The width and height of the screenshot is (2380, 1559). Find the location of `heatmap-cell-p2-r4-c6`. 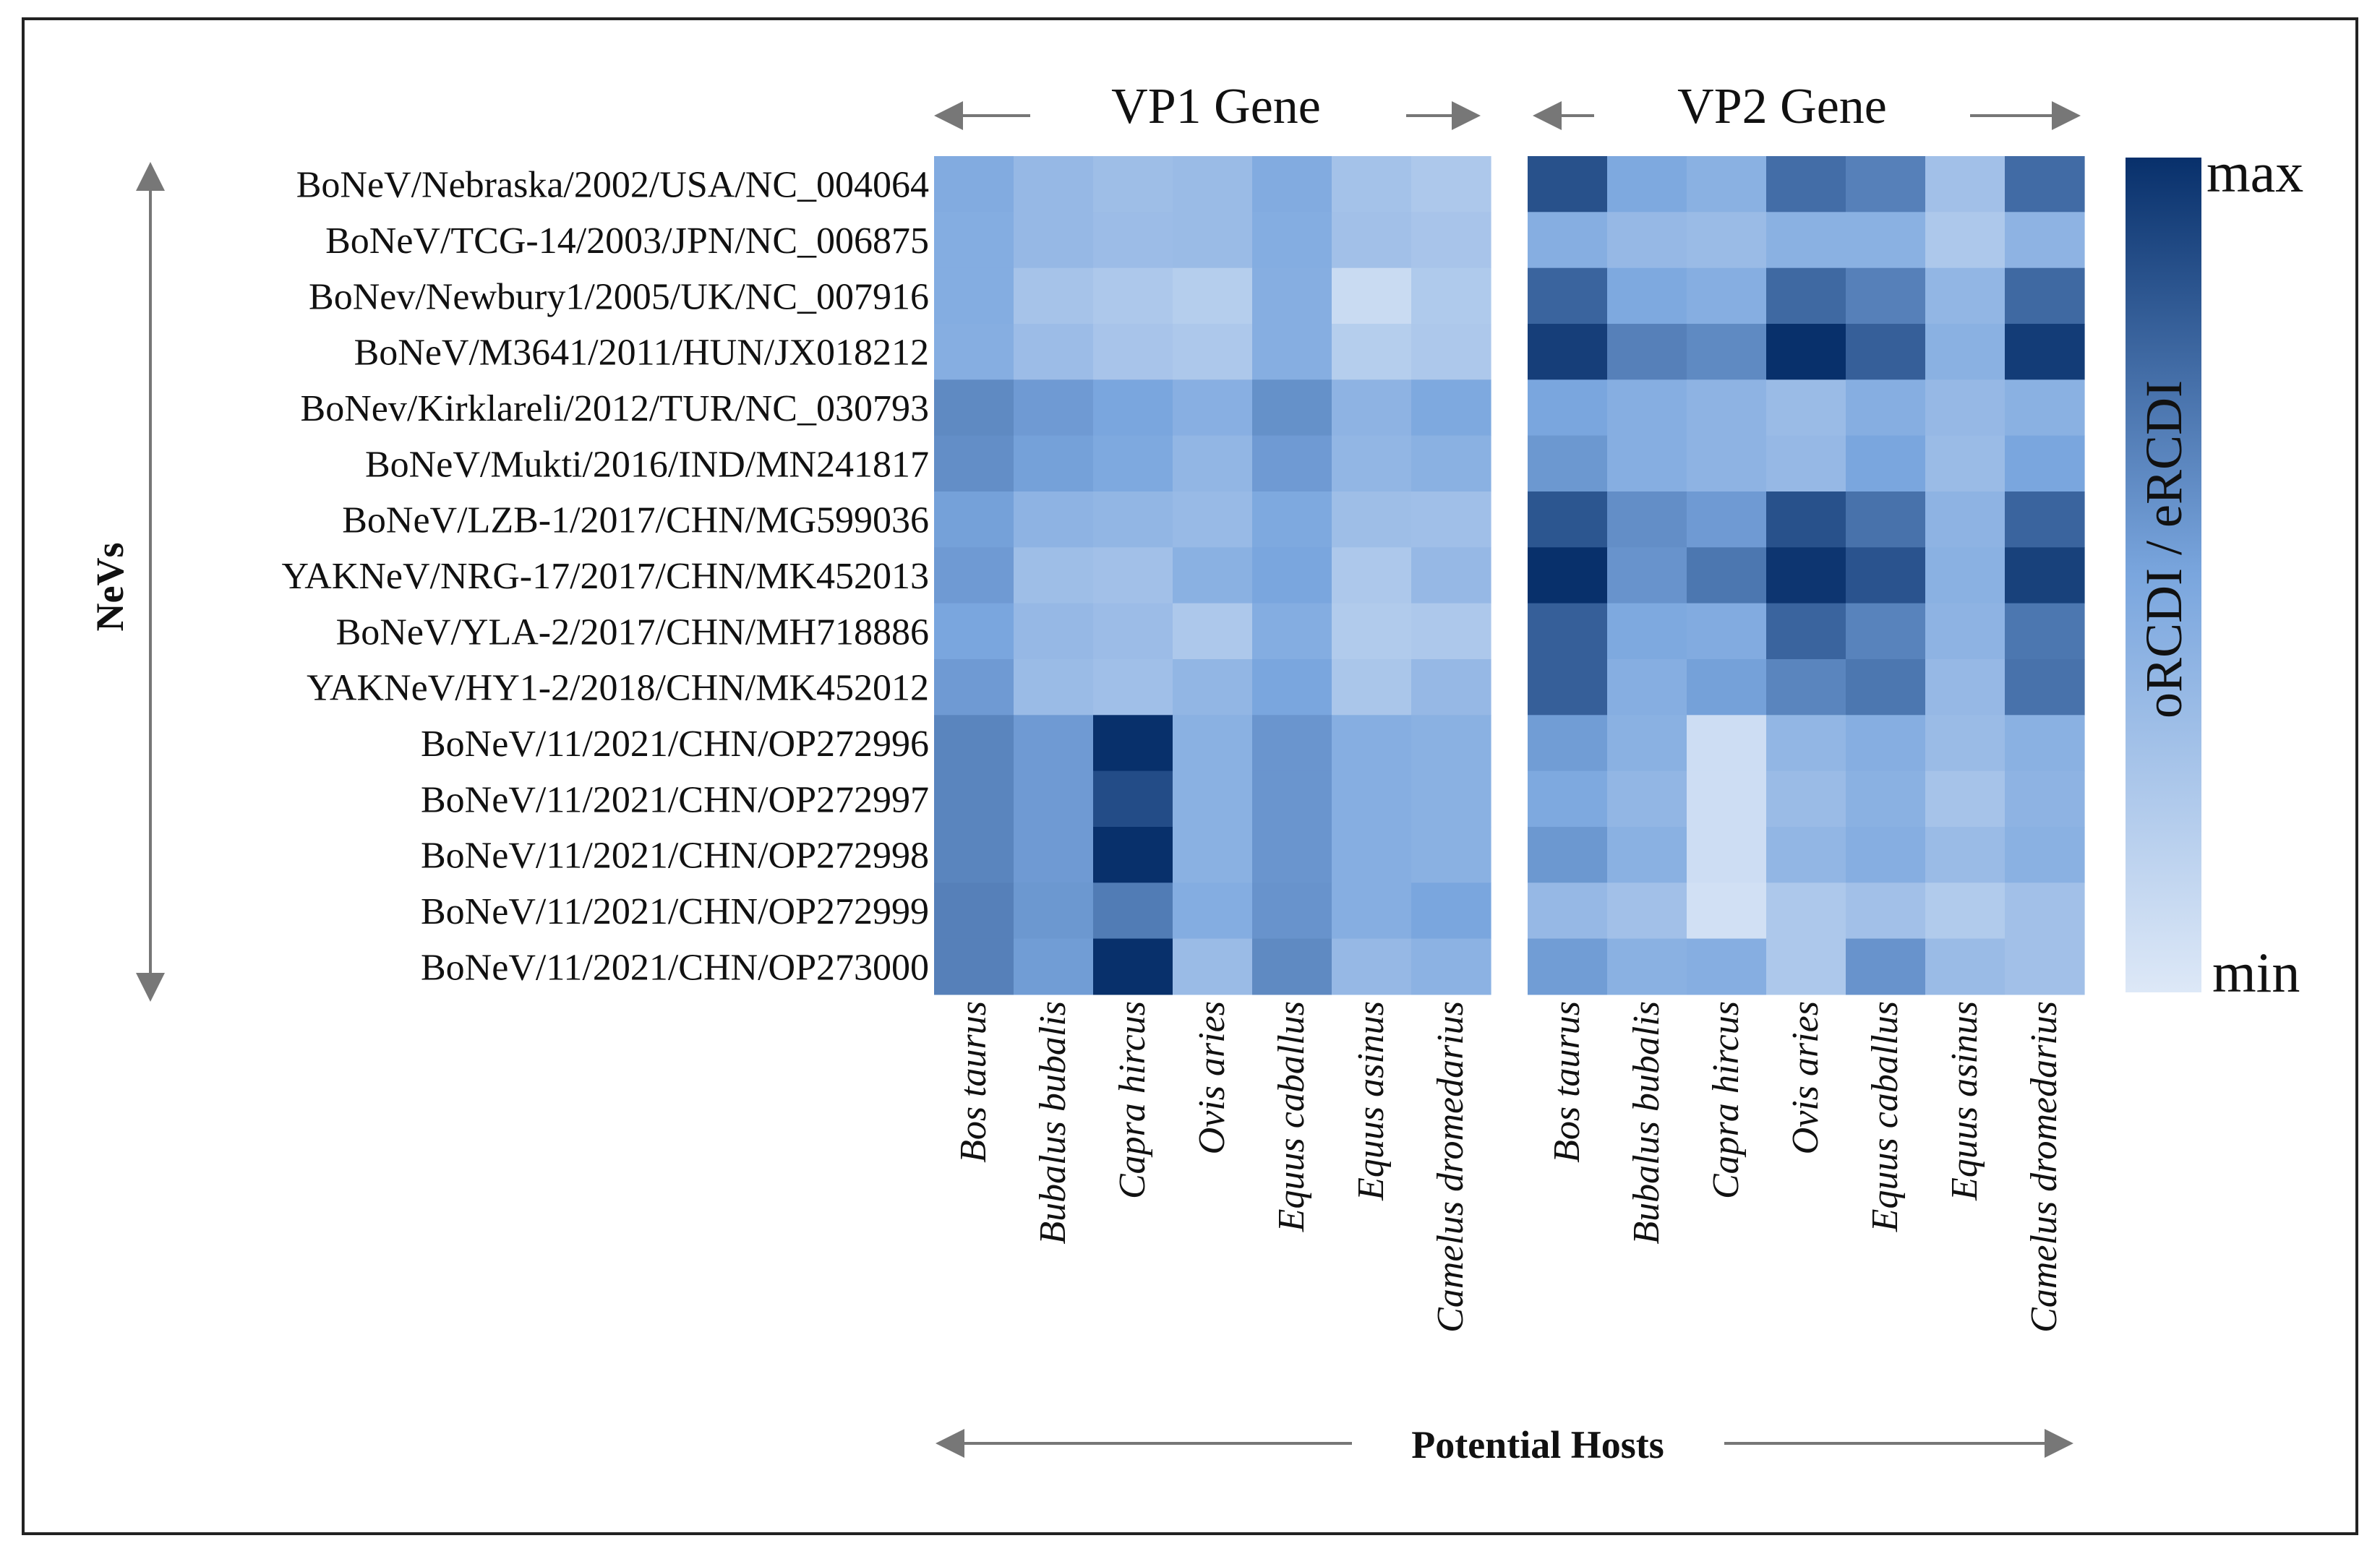

heatmap-cell-p2-r4-c6 is located at coordinates (1965, 352).